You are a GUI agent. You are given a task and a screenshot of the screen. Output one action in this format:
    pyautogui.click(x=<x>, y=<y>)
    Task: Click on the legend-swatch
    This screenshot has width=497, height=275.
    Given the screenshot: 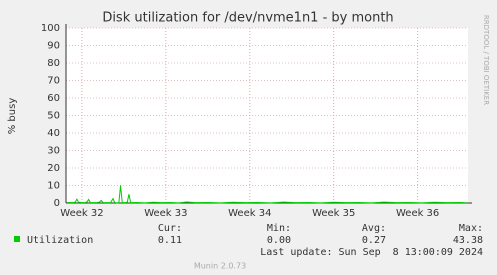 What is the action you would take?
    pyautogui.click(x=17, y=239)
    